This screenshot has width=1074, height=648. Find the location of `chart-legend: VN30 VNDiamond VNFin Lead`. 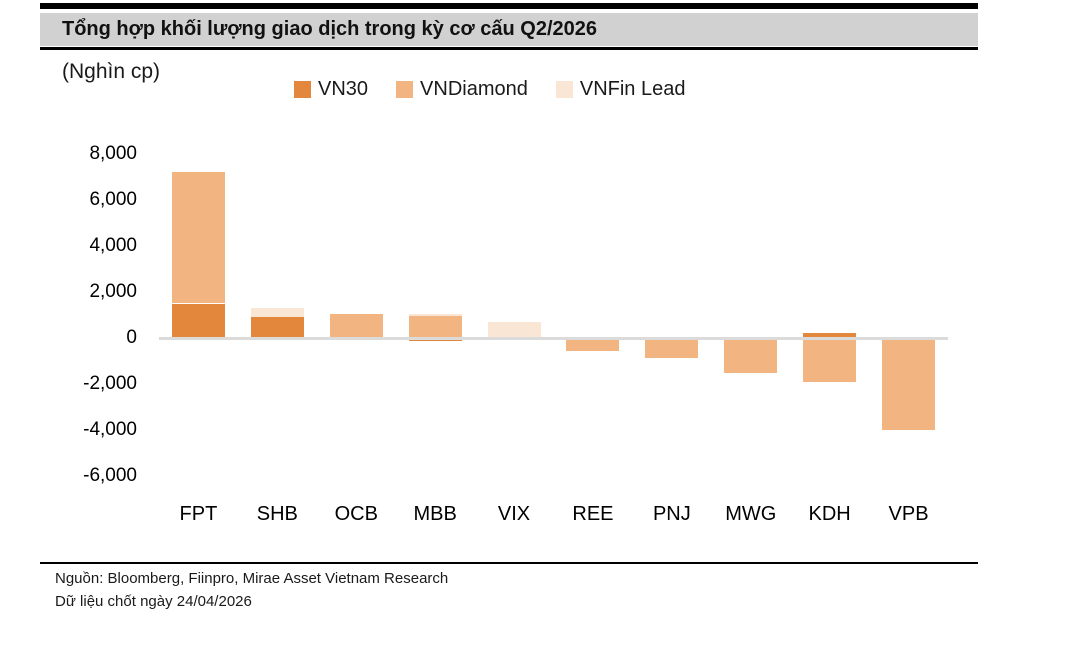

chart-legend: VN30 VNDiamond VNFin Lead is located at coordinates (489, 89).